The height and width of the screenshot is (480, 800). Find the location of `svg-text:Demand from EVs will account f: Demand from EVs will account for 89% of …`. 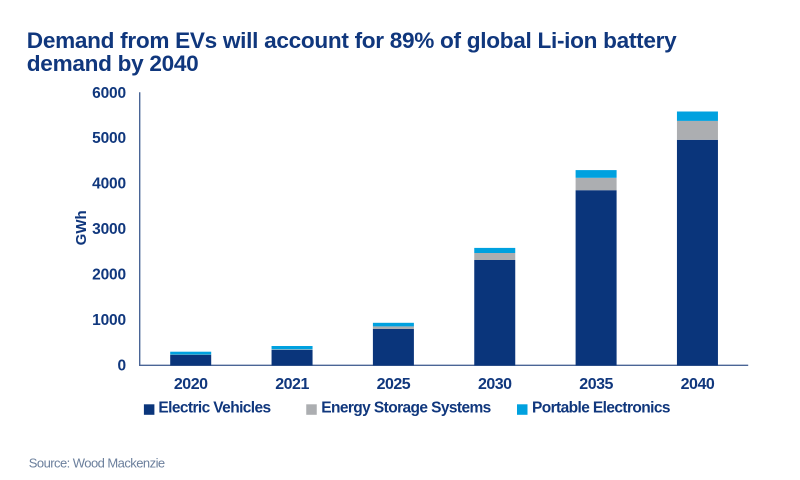

svg-text:Demand from EVs will account f: Demand from EVs will account for 89% of … is located at coordinates (352, 40).